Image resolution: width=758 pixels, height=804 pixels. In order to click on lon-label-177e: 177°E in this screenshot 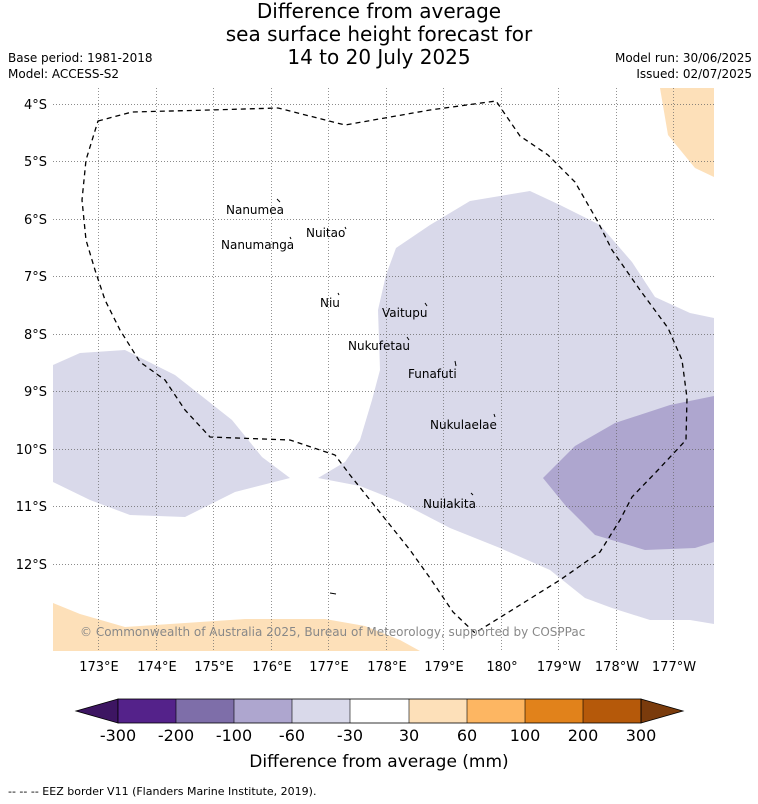, I will do `click(329, 667)`.